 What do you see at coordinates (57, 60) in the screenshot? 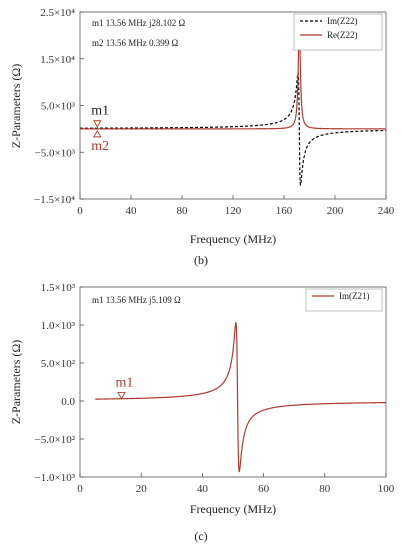
I see `y-tick-label: 1.5×10⁴` at bounding box center [57, 60].